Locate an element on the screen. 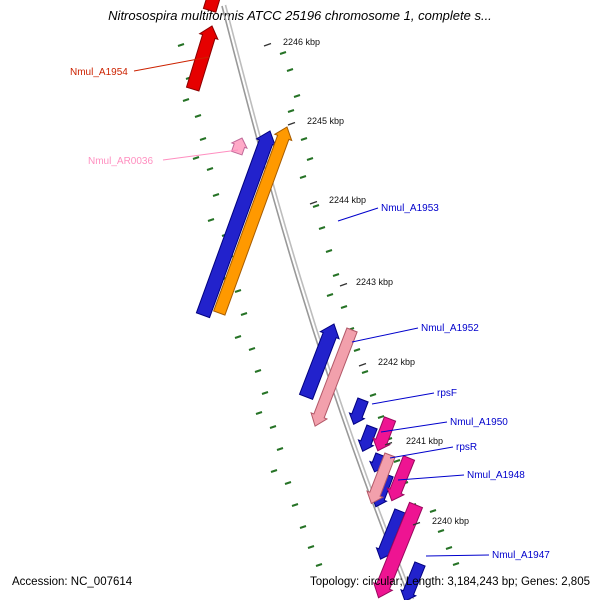  gene-label-nmul-a1947: Nmul_A1947 is located at coordinates (521, 555).